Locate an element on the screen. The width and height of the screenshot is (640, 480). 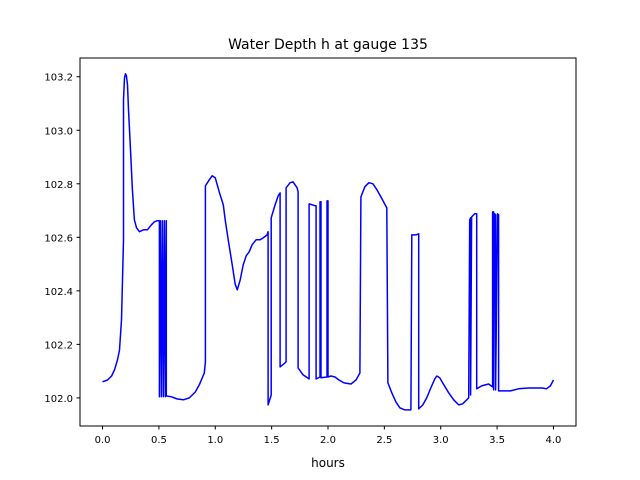
y-tick-label: 102.2 is located at coordinates (58, 345).